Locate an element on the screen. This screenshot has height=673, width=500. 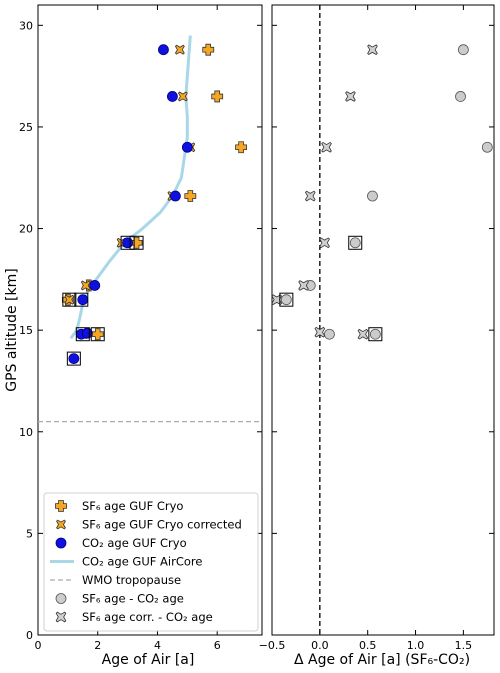
left-ytick-label: 10 is located at coordinates (26, 432).